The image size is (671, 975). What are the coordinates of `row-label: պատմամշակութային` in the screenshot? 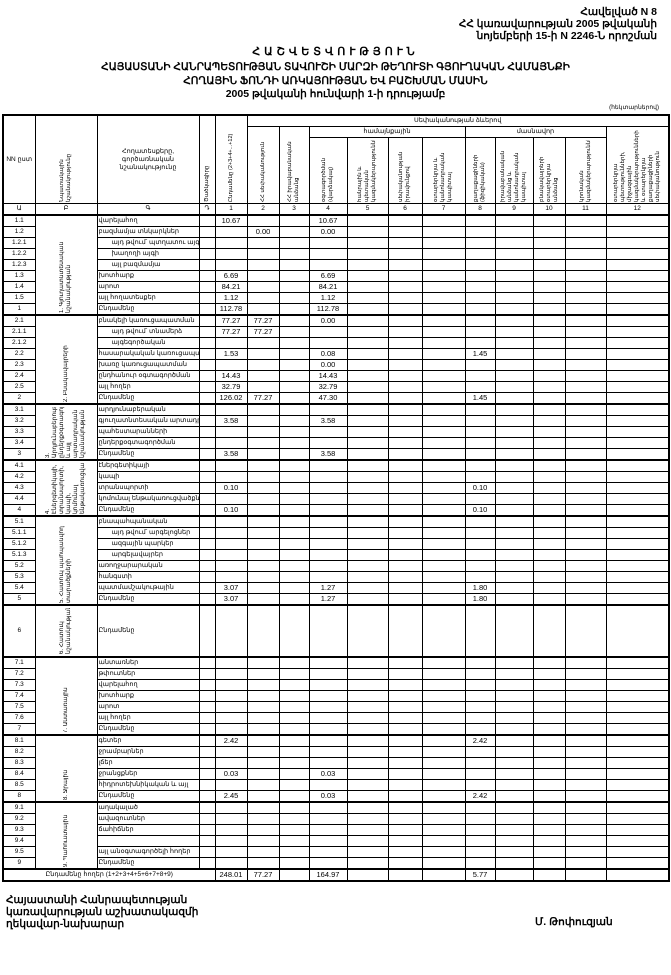 It's located at (148, 588).